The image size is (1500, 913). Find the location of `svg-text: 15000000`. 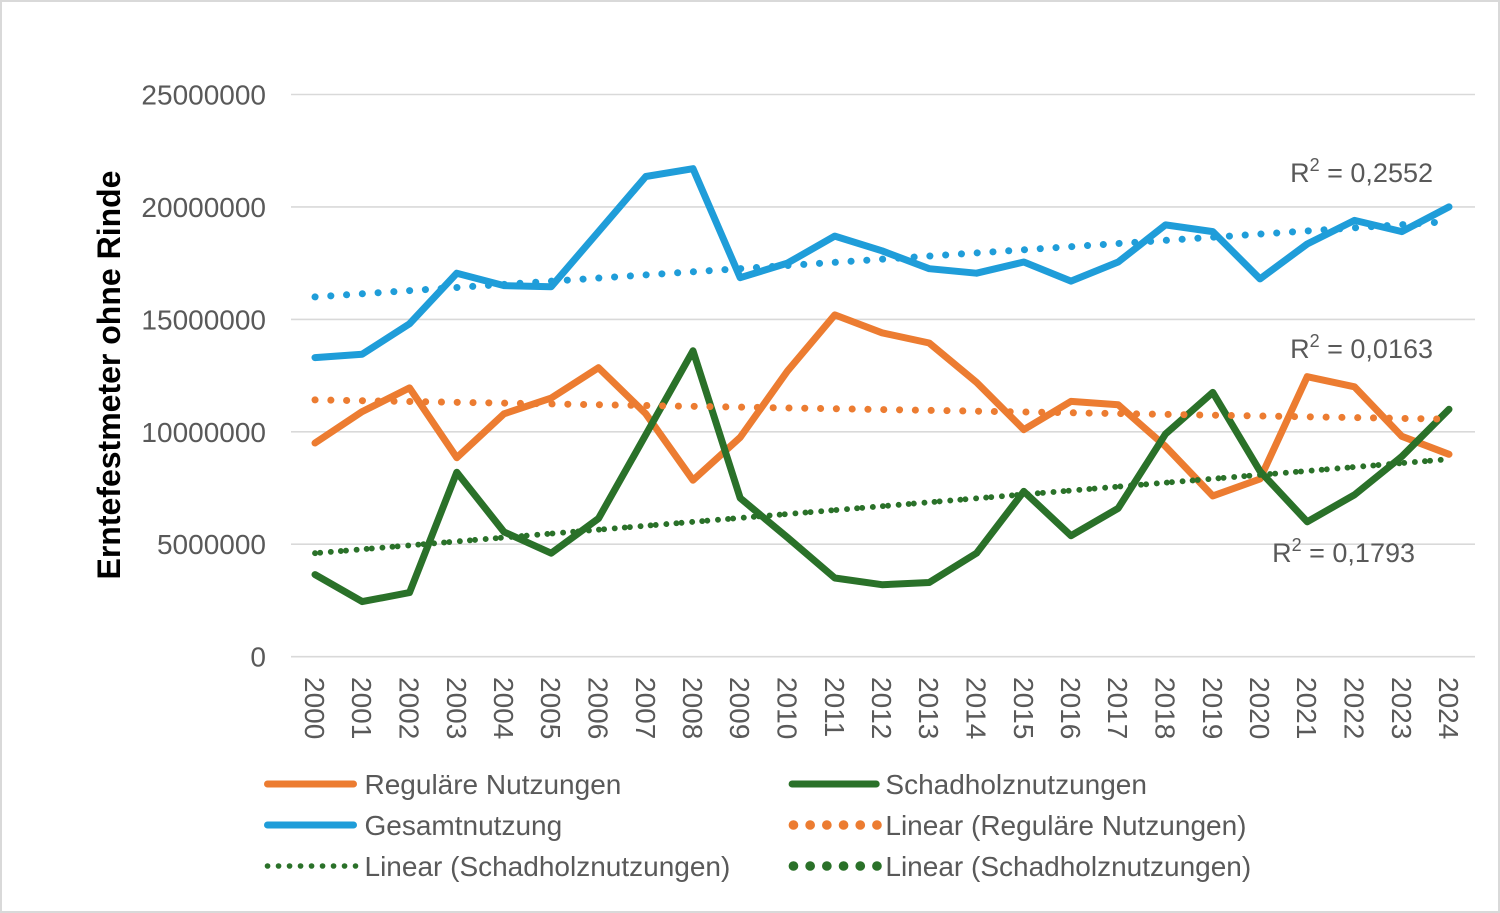

svg-text: 15000000 is located at coordinates (203, 319).